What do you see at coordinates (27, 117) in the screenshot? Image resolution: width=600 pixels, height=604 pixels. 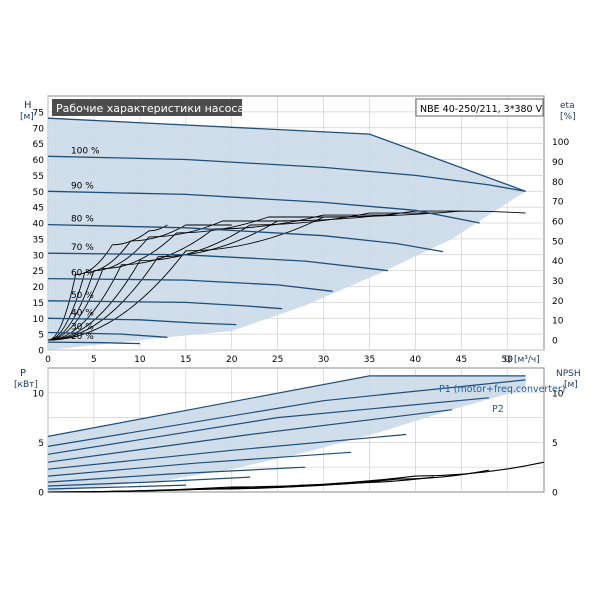 I see `left-axis-unit-h: [м]` at bounding box center [27, 117].